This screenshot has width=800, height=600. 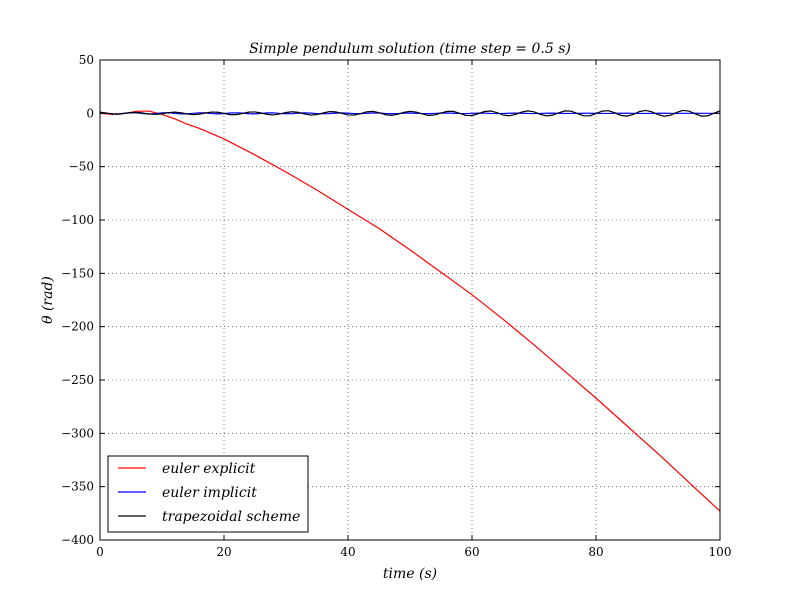 What do you see at coordinates (77, 273) in the screenshot?
I see `y-tick-label: −150` at bounding box center [77, 273].